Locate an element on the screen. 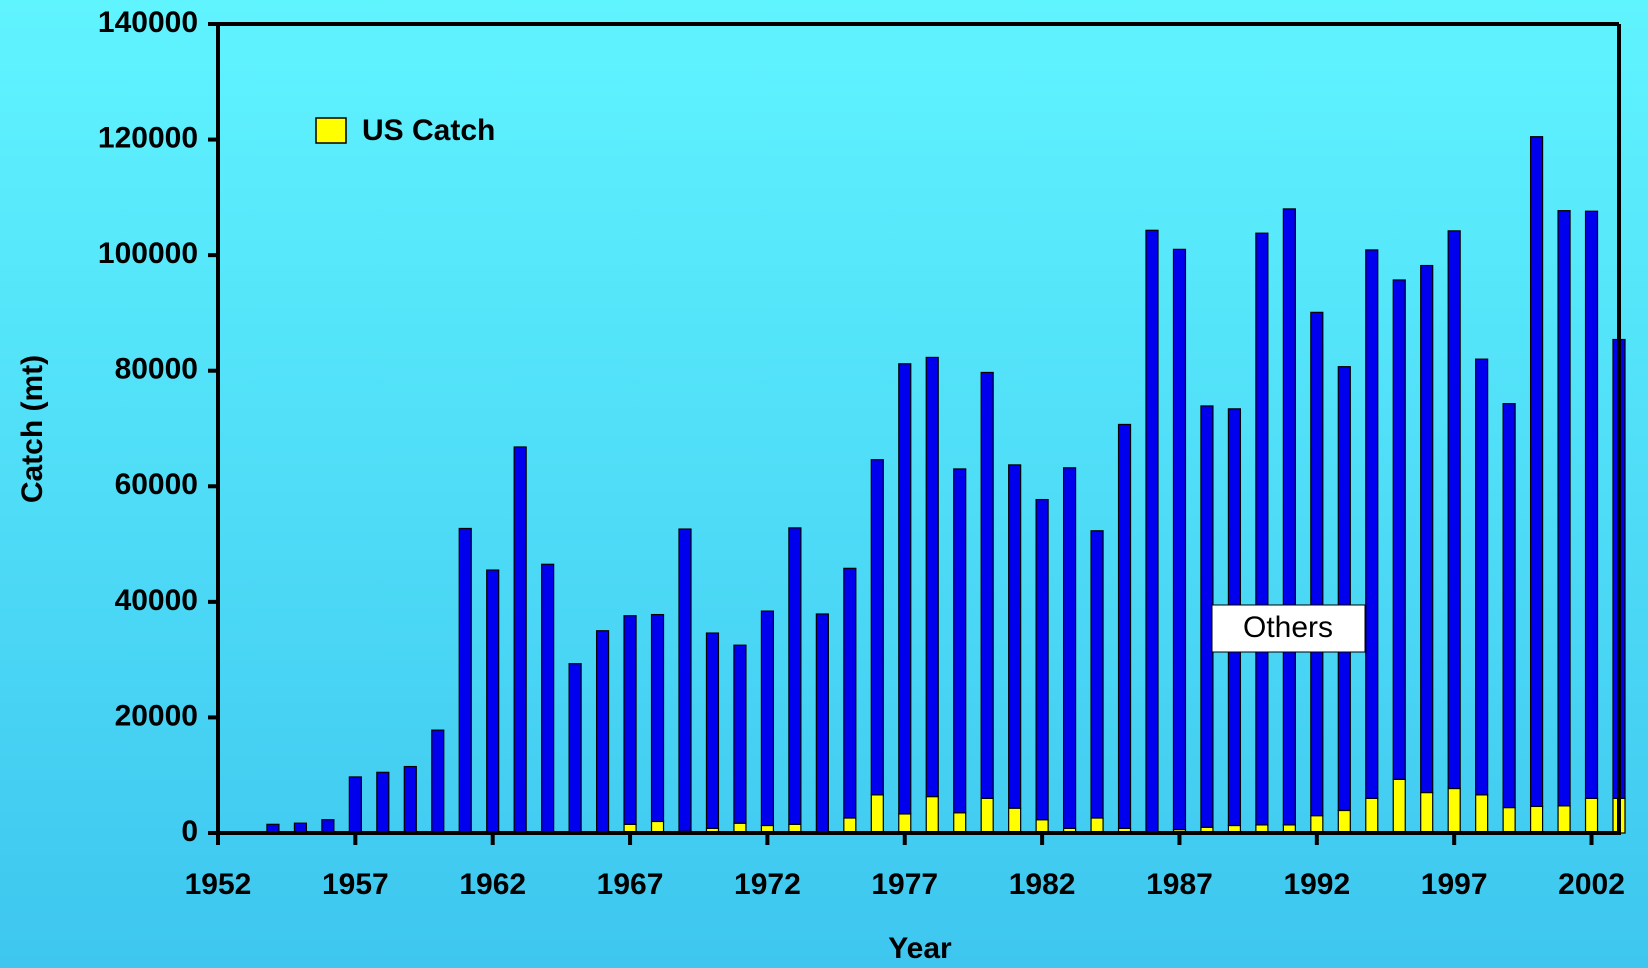 The height and width of the screenshot is (968, 1648). y-tick-label: 80000 is located at coordinates (156, 369).